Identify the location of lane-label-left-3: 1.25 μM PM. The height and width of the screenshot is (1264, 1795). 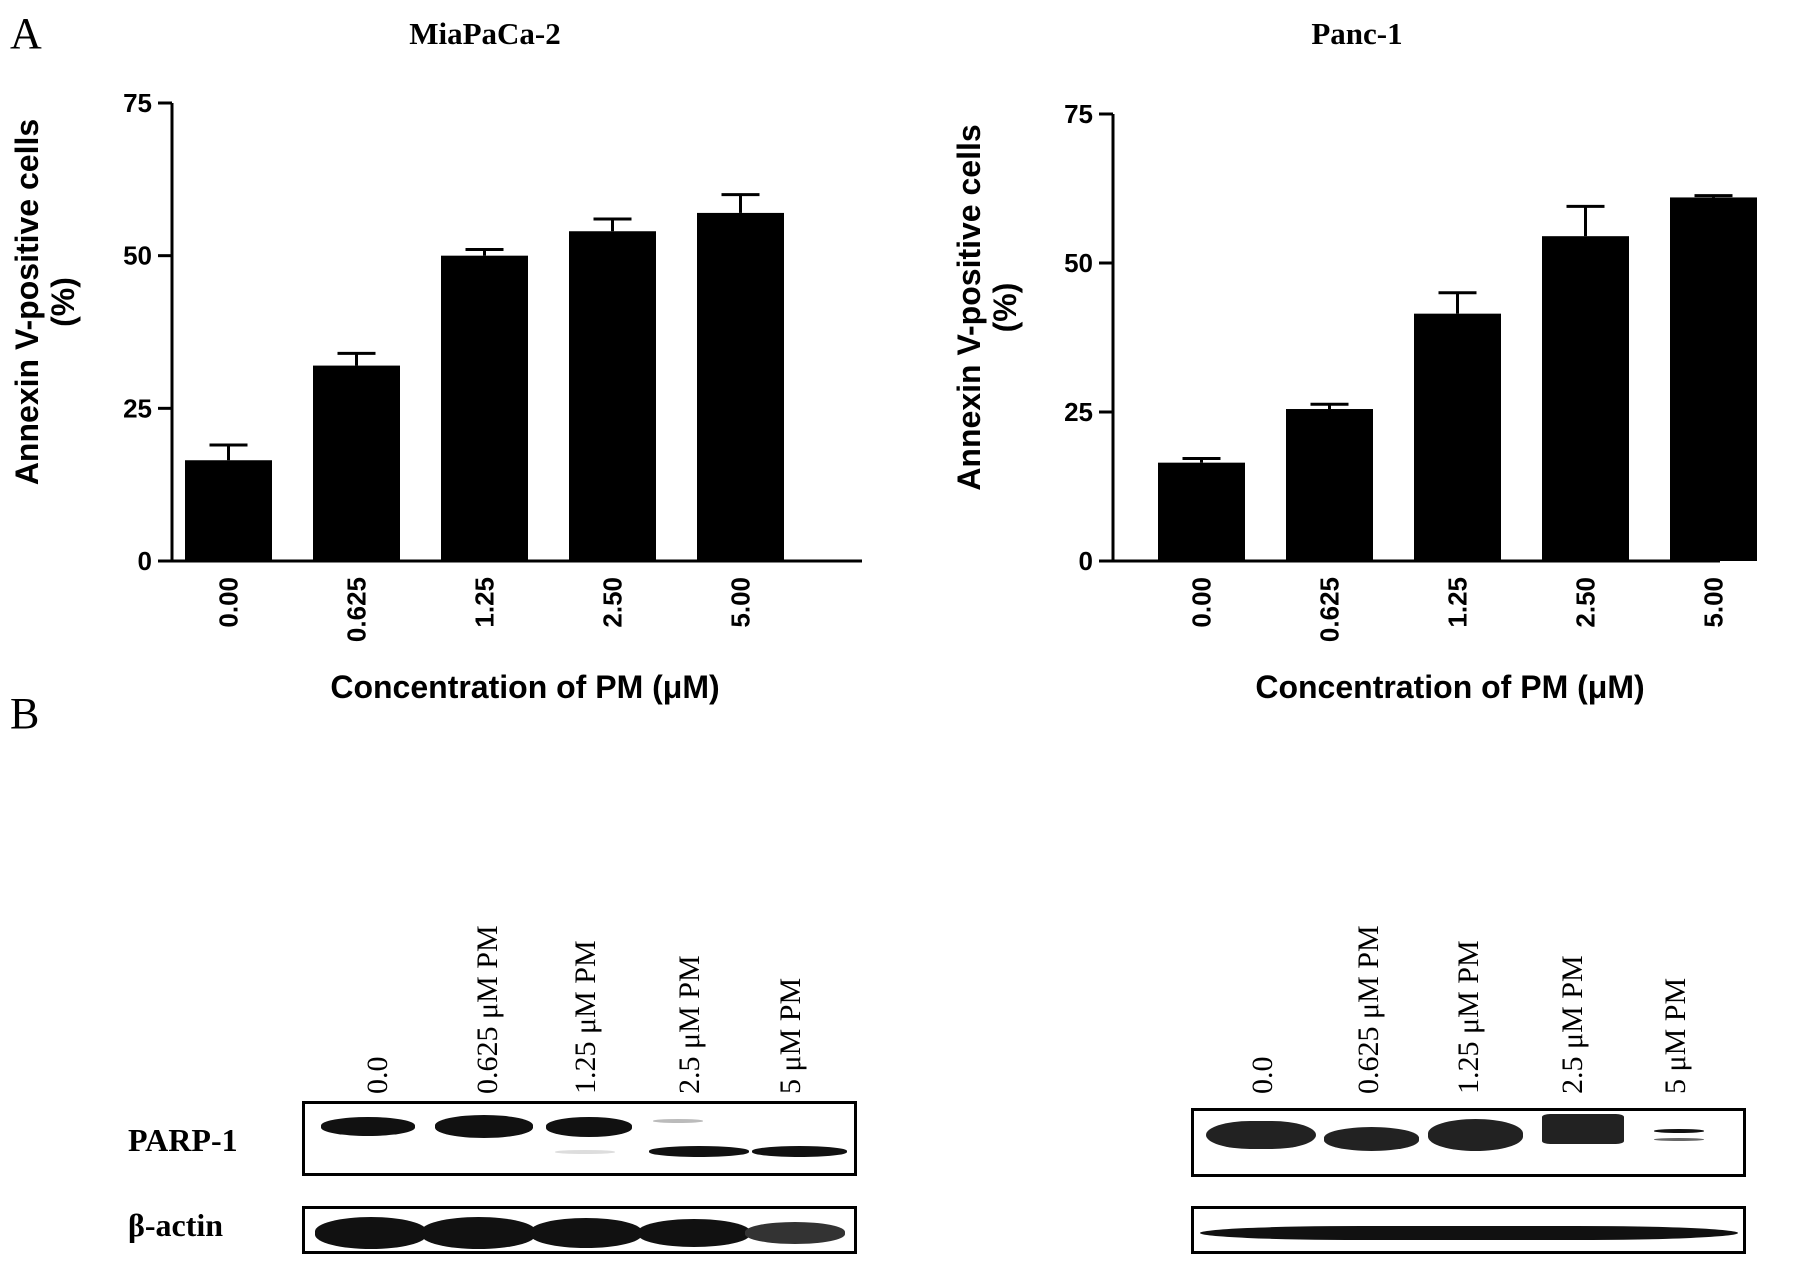
(585, 1017).